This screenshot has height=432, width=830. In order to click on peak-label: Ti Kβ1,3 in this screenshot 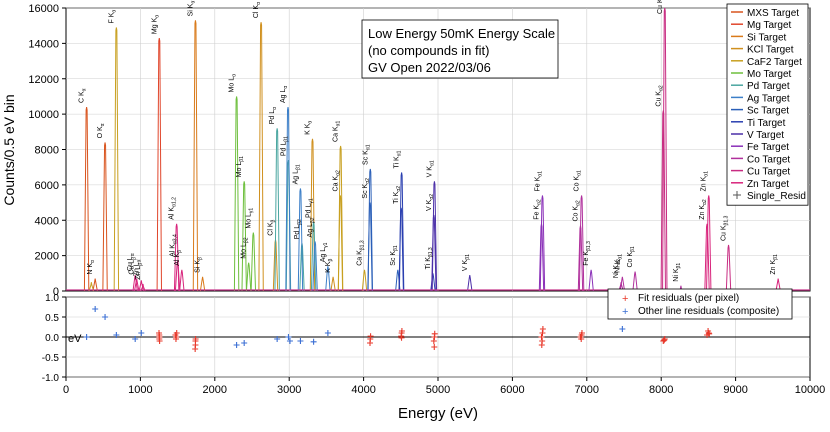, I will do `click(429, 258)`.